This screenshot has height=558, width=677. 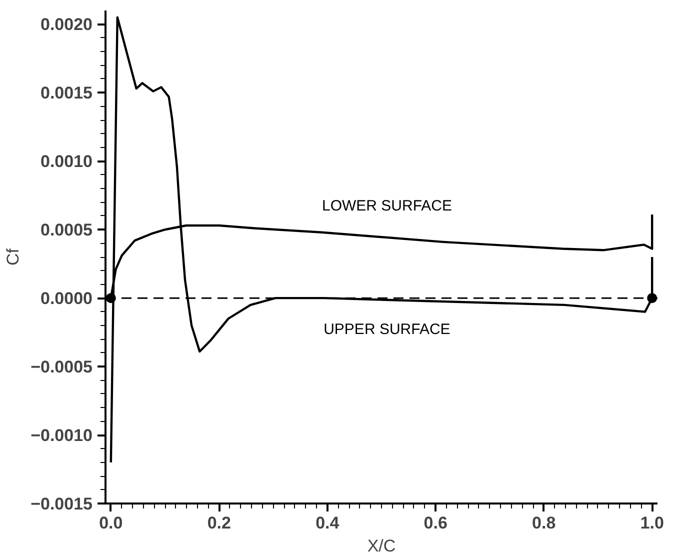 What do you see at coordinates (66, 162) in the screenshot?
I see `y-tick-label: 0.0010` at bounding box center [66, 162].